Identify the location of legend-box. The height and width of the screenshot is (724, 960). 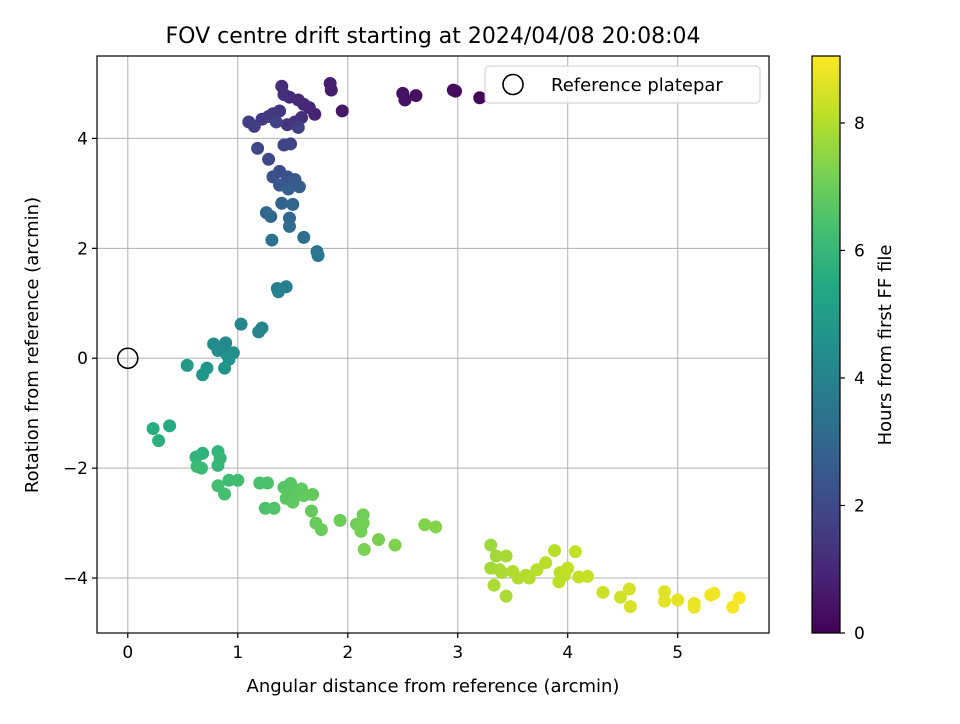
(622, 84).